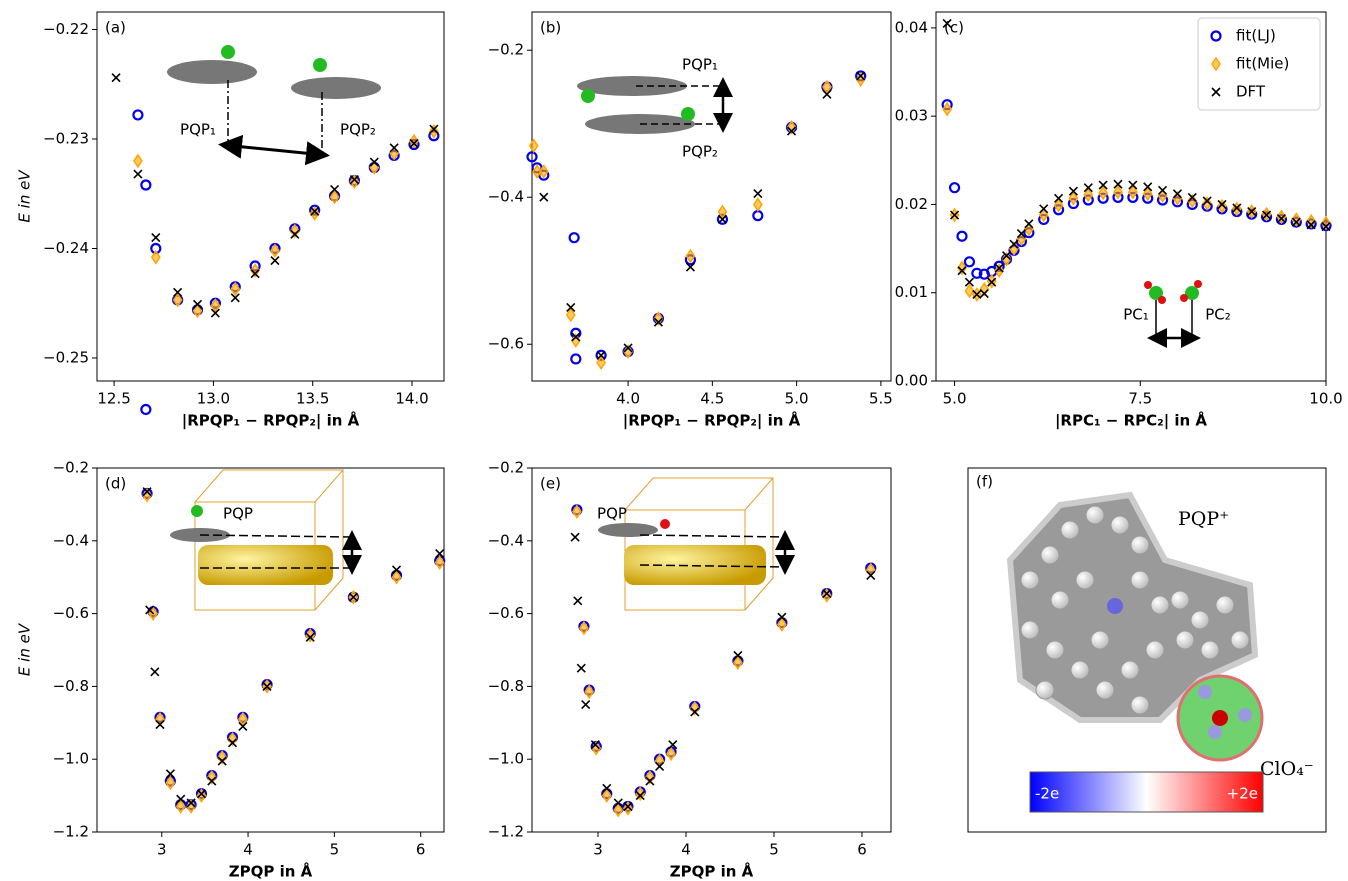  Describe the element at coordinates (66, 139) in the screenshot. I see `y-tick-label: −0.23` at that location.